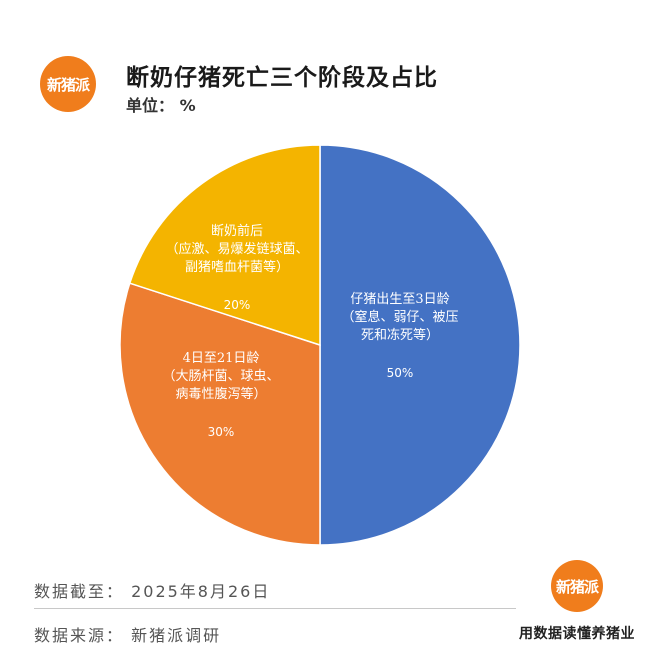 This screenshot has height=660, width=660. I want to click on slice-value-2: 30%, so click(221, 432).